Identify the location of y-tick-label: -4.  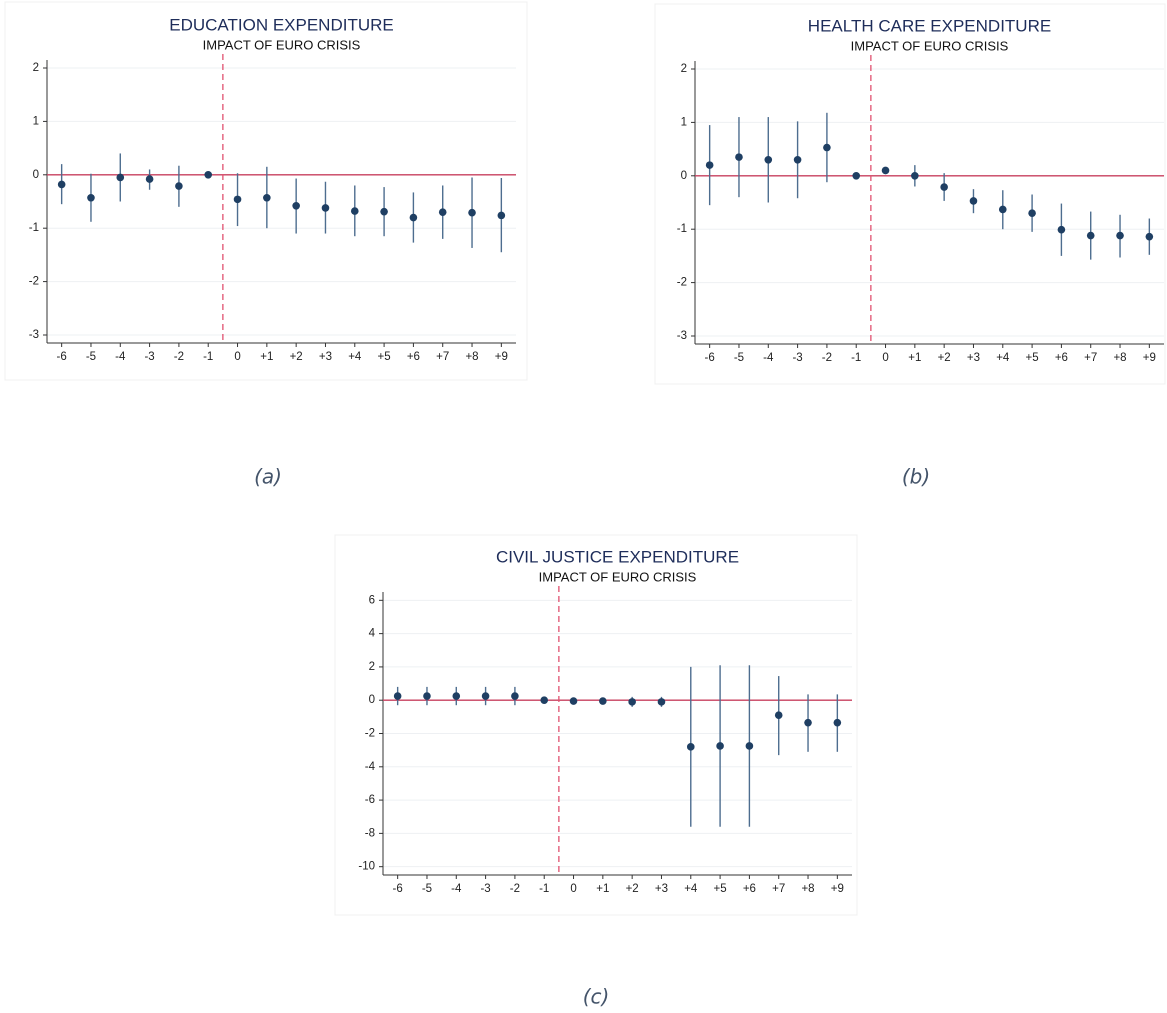
(370, 767).